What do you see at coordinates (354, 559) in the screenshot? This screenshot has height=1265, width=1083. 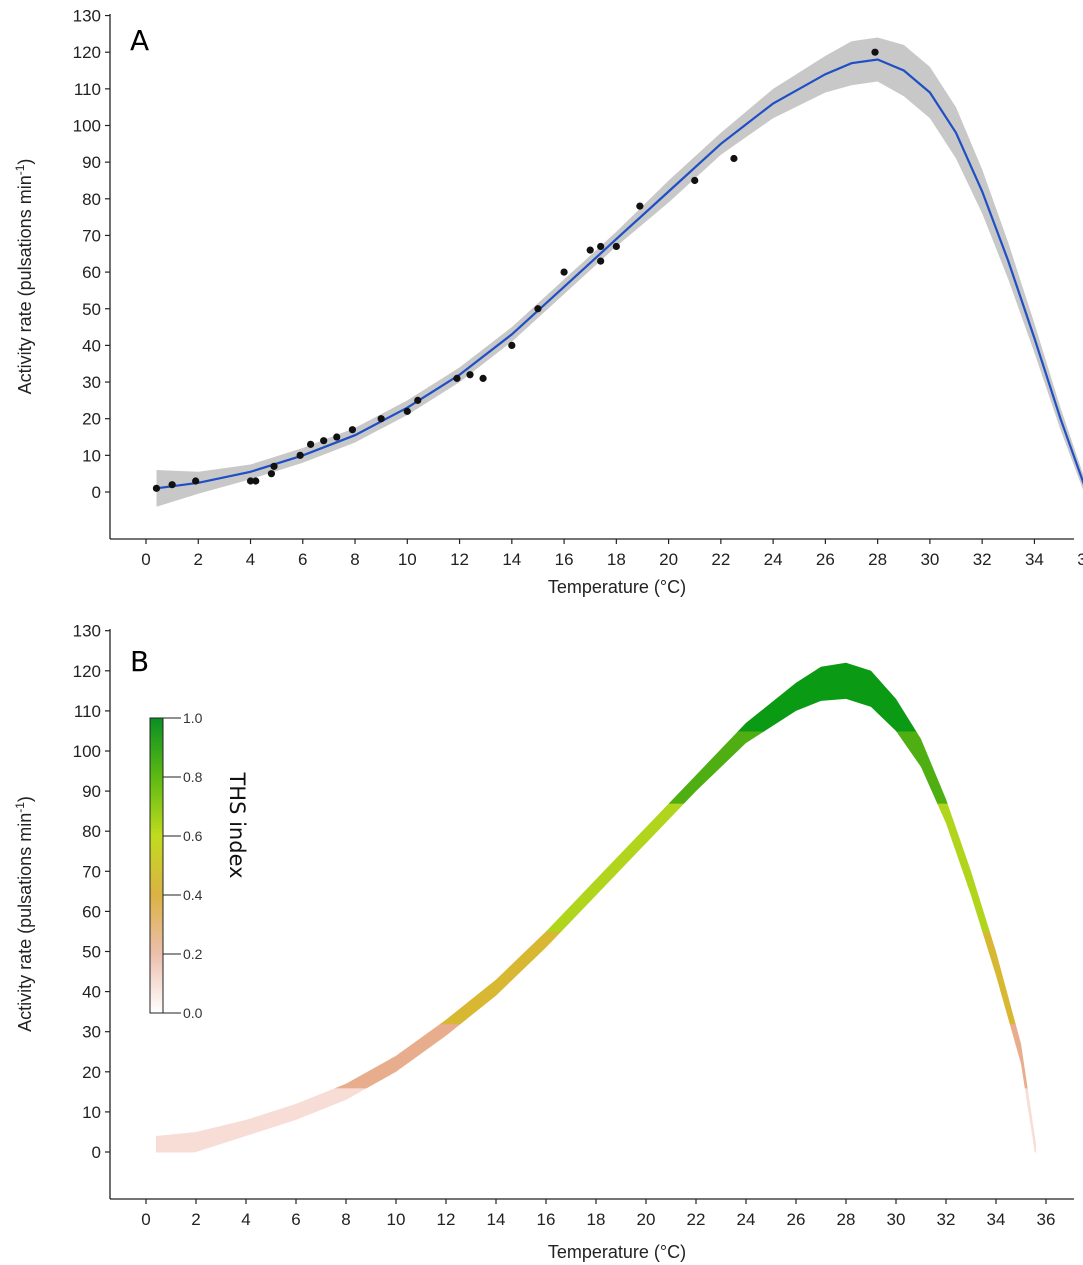 I see `x-tick-label: 8` at bounding box center [354, 559].